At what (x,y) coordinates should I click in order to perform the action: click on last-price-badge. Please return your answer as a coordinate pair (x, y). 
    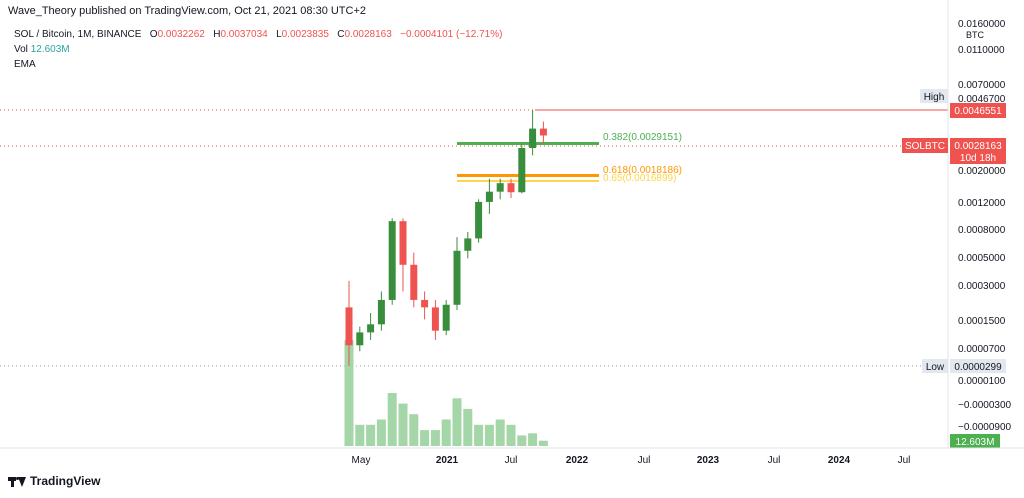
    Looking at the image, I should click on (978, 151).